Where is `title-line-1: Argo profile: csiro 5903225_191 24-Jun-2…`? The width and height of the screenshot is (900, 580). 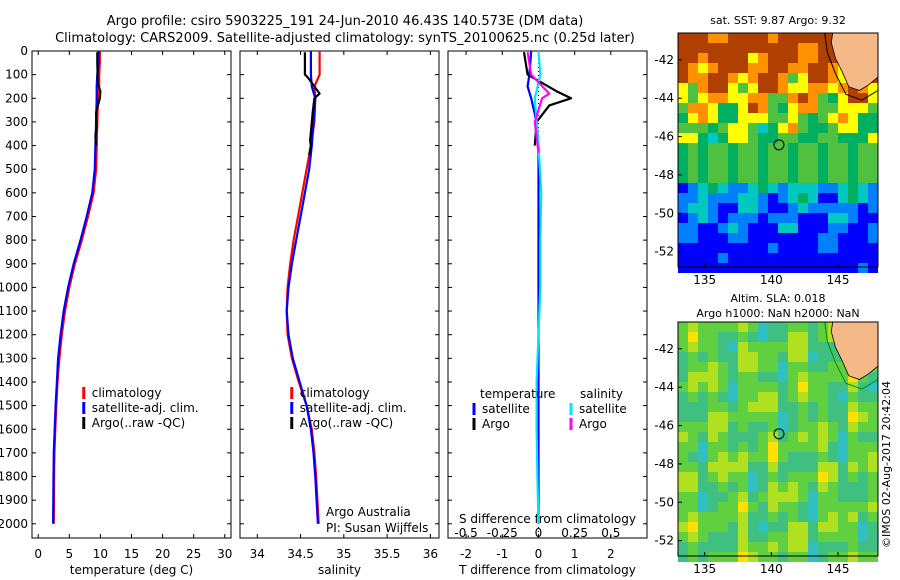 title-line-1: Argo profile: csiro 5903225_191 24-Jun-2… is located at coordinates (345, 21).